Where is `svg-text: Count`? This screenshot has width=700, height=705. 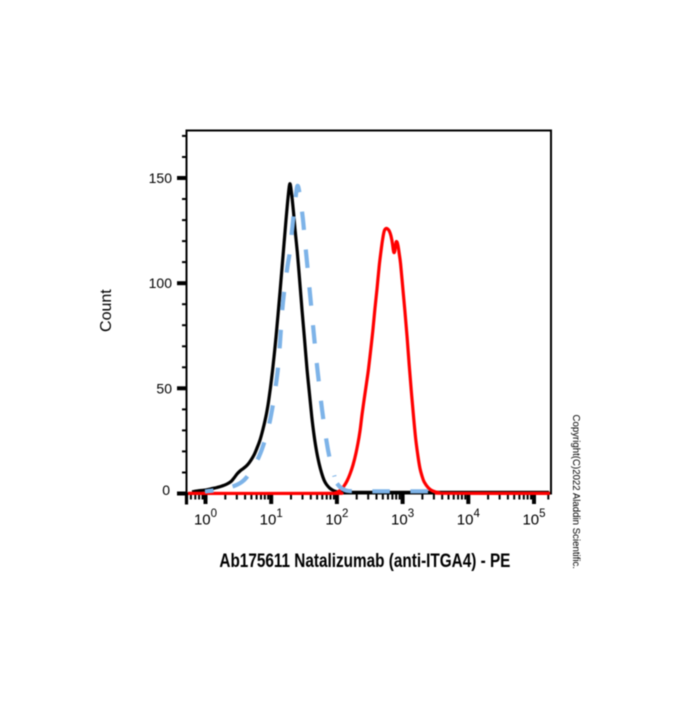 svg-text: Count is located at coordinates (106, 310).